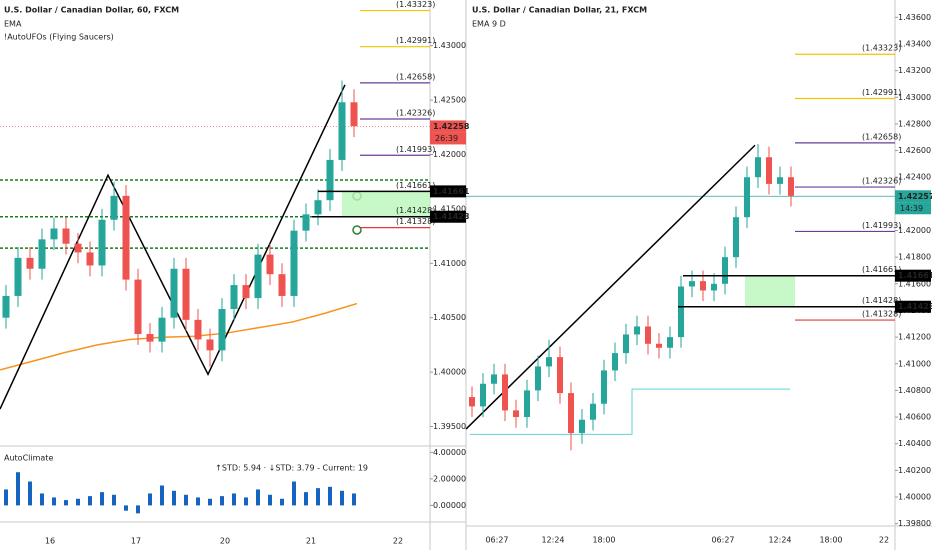  What do you see at coordinates (449, 426) in the screenshot?
I see `y-tick-label: 1.39500` at bounding box center [449, 426].